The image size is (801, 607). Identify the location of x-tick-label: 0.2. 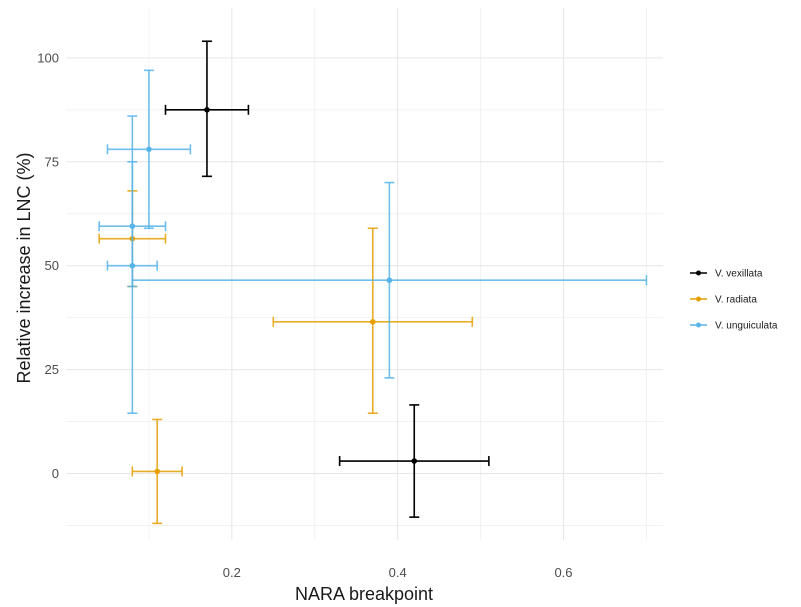
(232, 572).